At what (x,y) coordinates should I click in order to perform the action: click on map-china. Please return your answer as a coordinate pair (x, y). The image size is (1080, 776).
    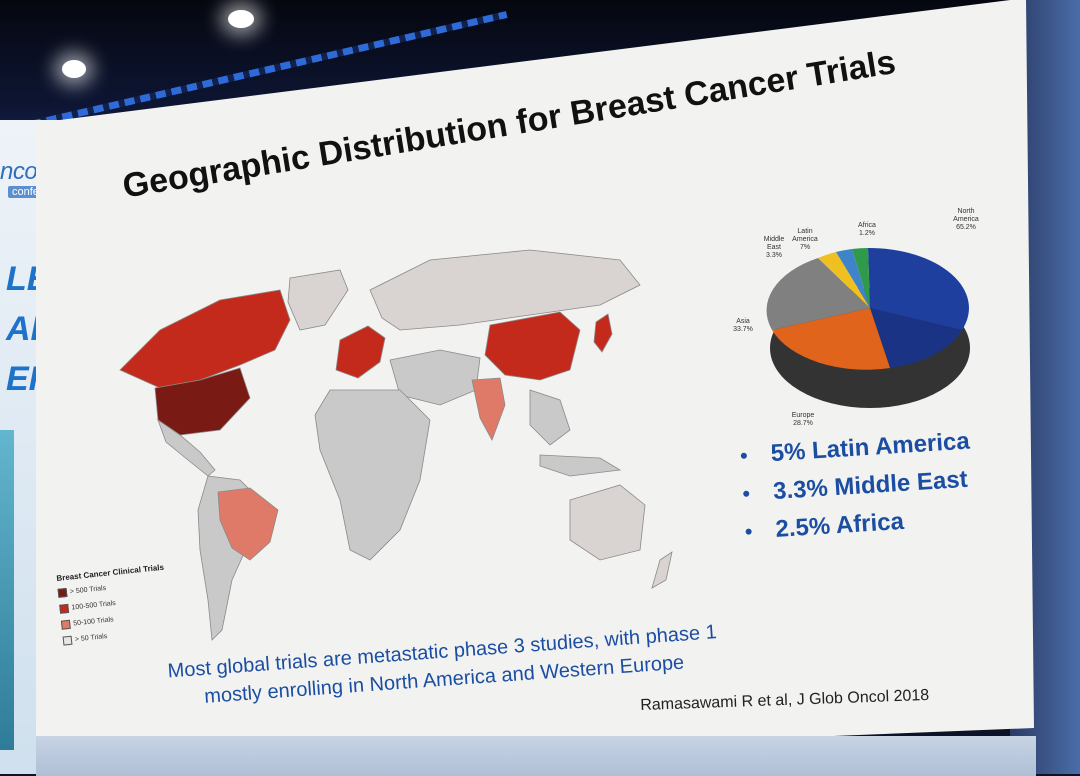
    Looking at the image, I should click on (532, 346).